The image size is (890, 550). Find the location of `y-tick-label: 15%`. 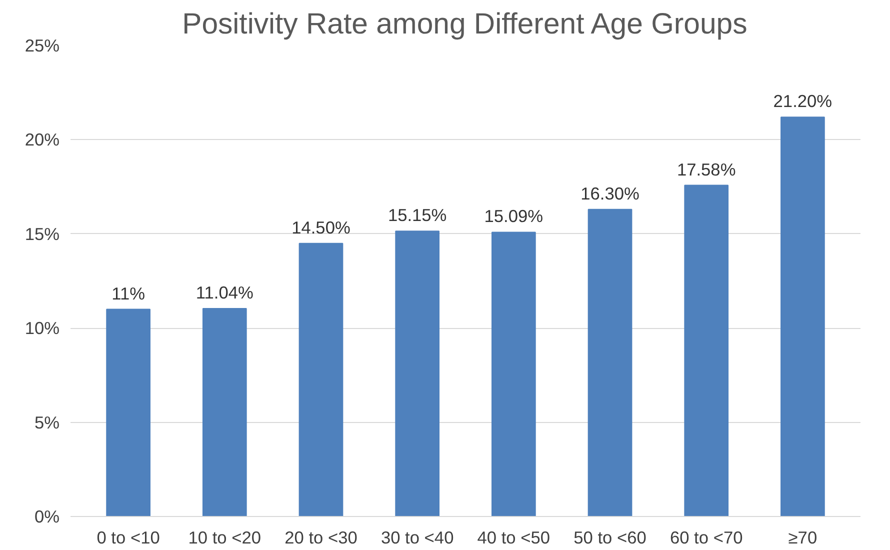

y-tick-label: 15% is located at coordinates (42, 234).